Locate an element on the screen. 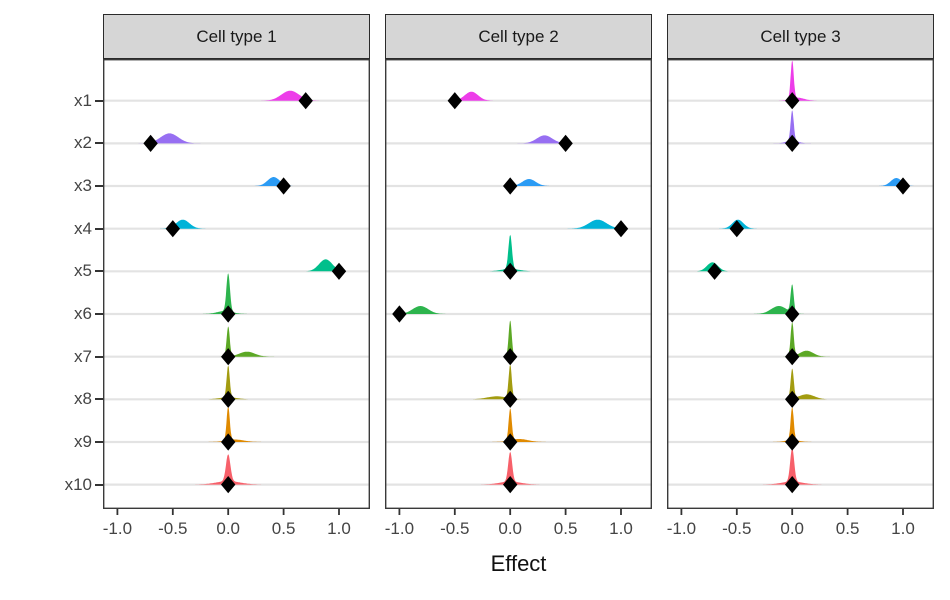 This screenshot has width=950, height=600. y-tick-label-x8: x8 is located at coordinates (83, 399).